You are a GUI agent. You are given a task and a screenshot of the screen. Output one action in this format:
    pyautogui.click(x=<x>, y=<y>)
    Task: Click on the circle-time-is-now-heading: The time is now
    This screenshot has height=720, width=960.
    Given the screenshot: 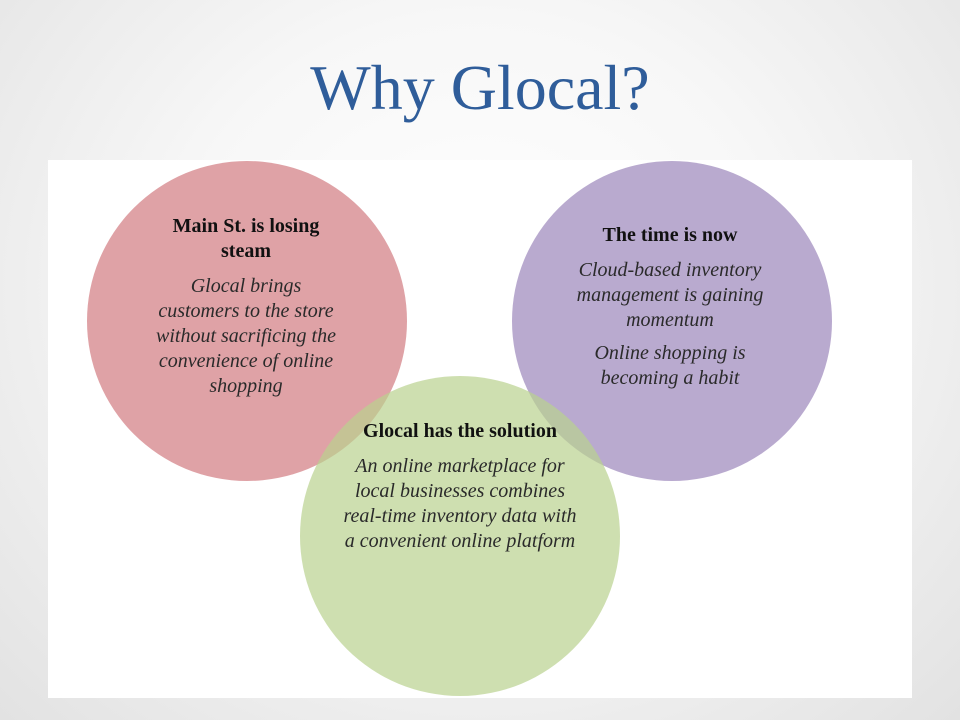 What is the action you would take?
    pyautogui.click(x=670, y=235)
    